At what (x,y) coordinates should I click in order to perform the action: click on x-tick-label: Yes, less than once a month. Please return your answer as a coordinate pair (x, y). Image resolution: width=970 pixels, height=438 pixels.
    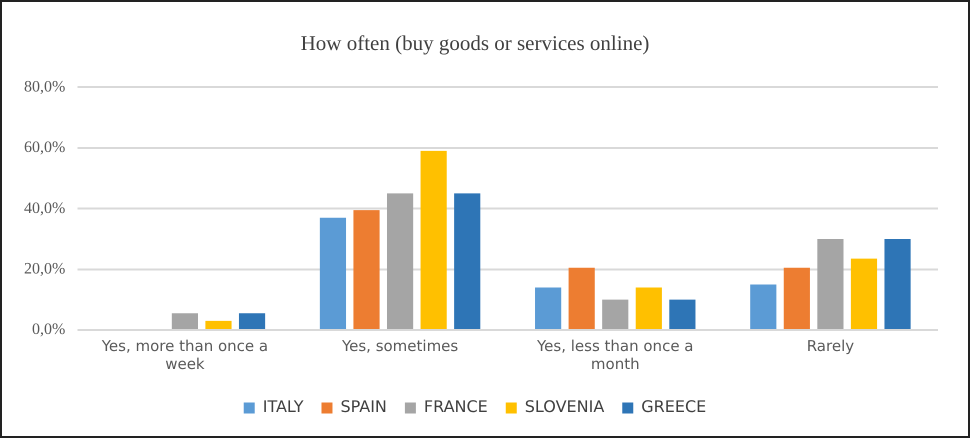
    Looking at the image, I should click on (615, 354).